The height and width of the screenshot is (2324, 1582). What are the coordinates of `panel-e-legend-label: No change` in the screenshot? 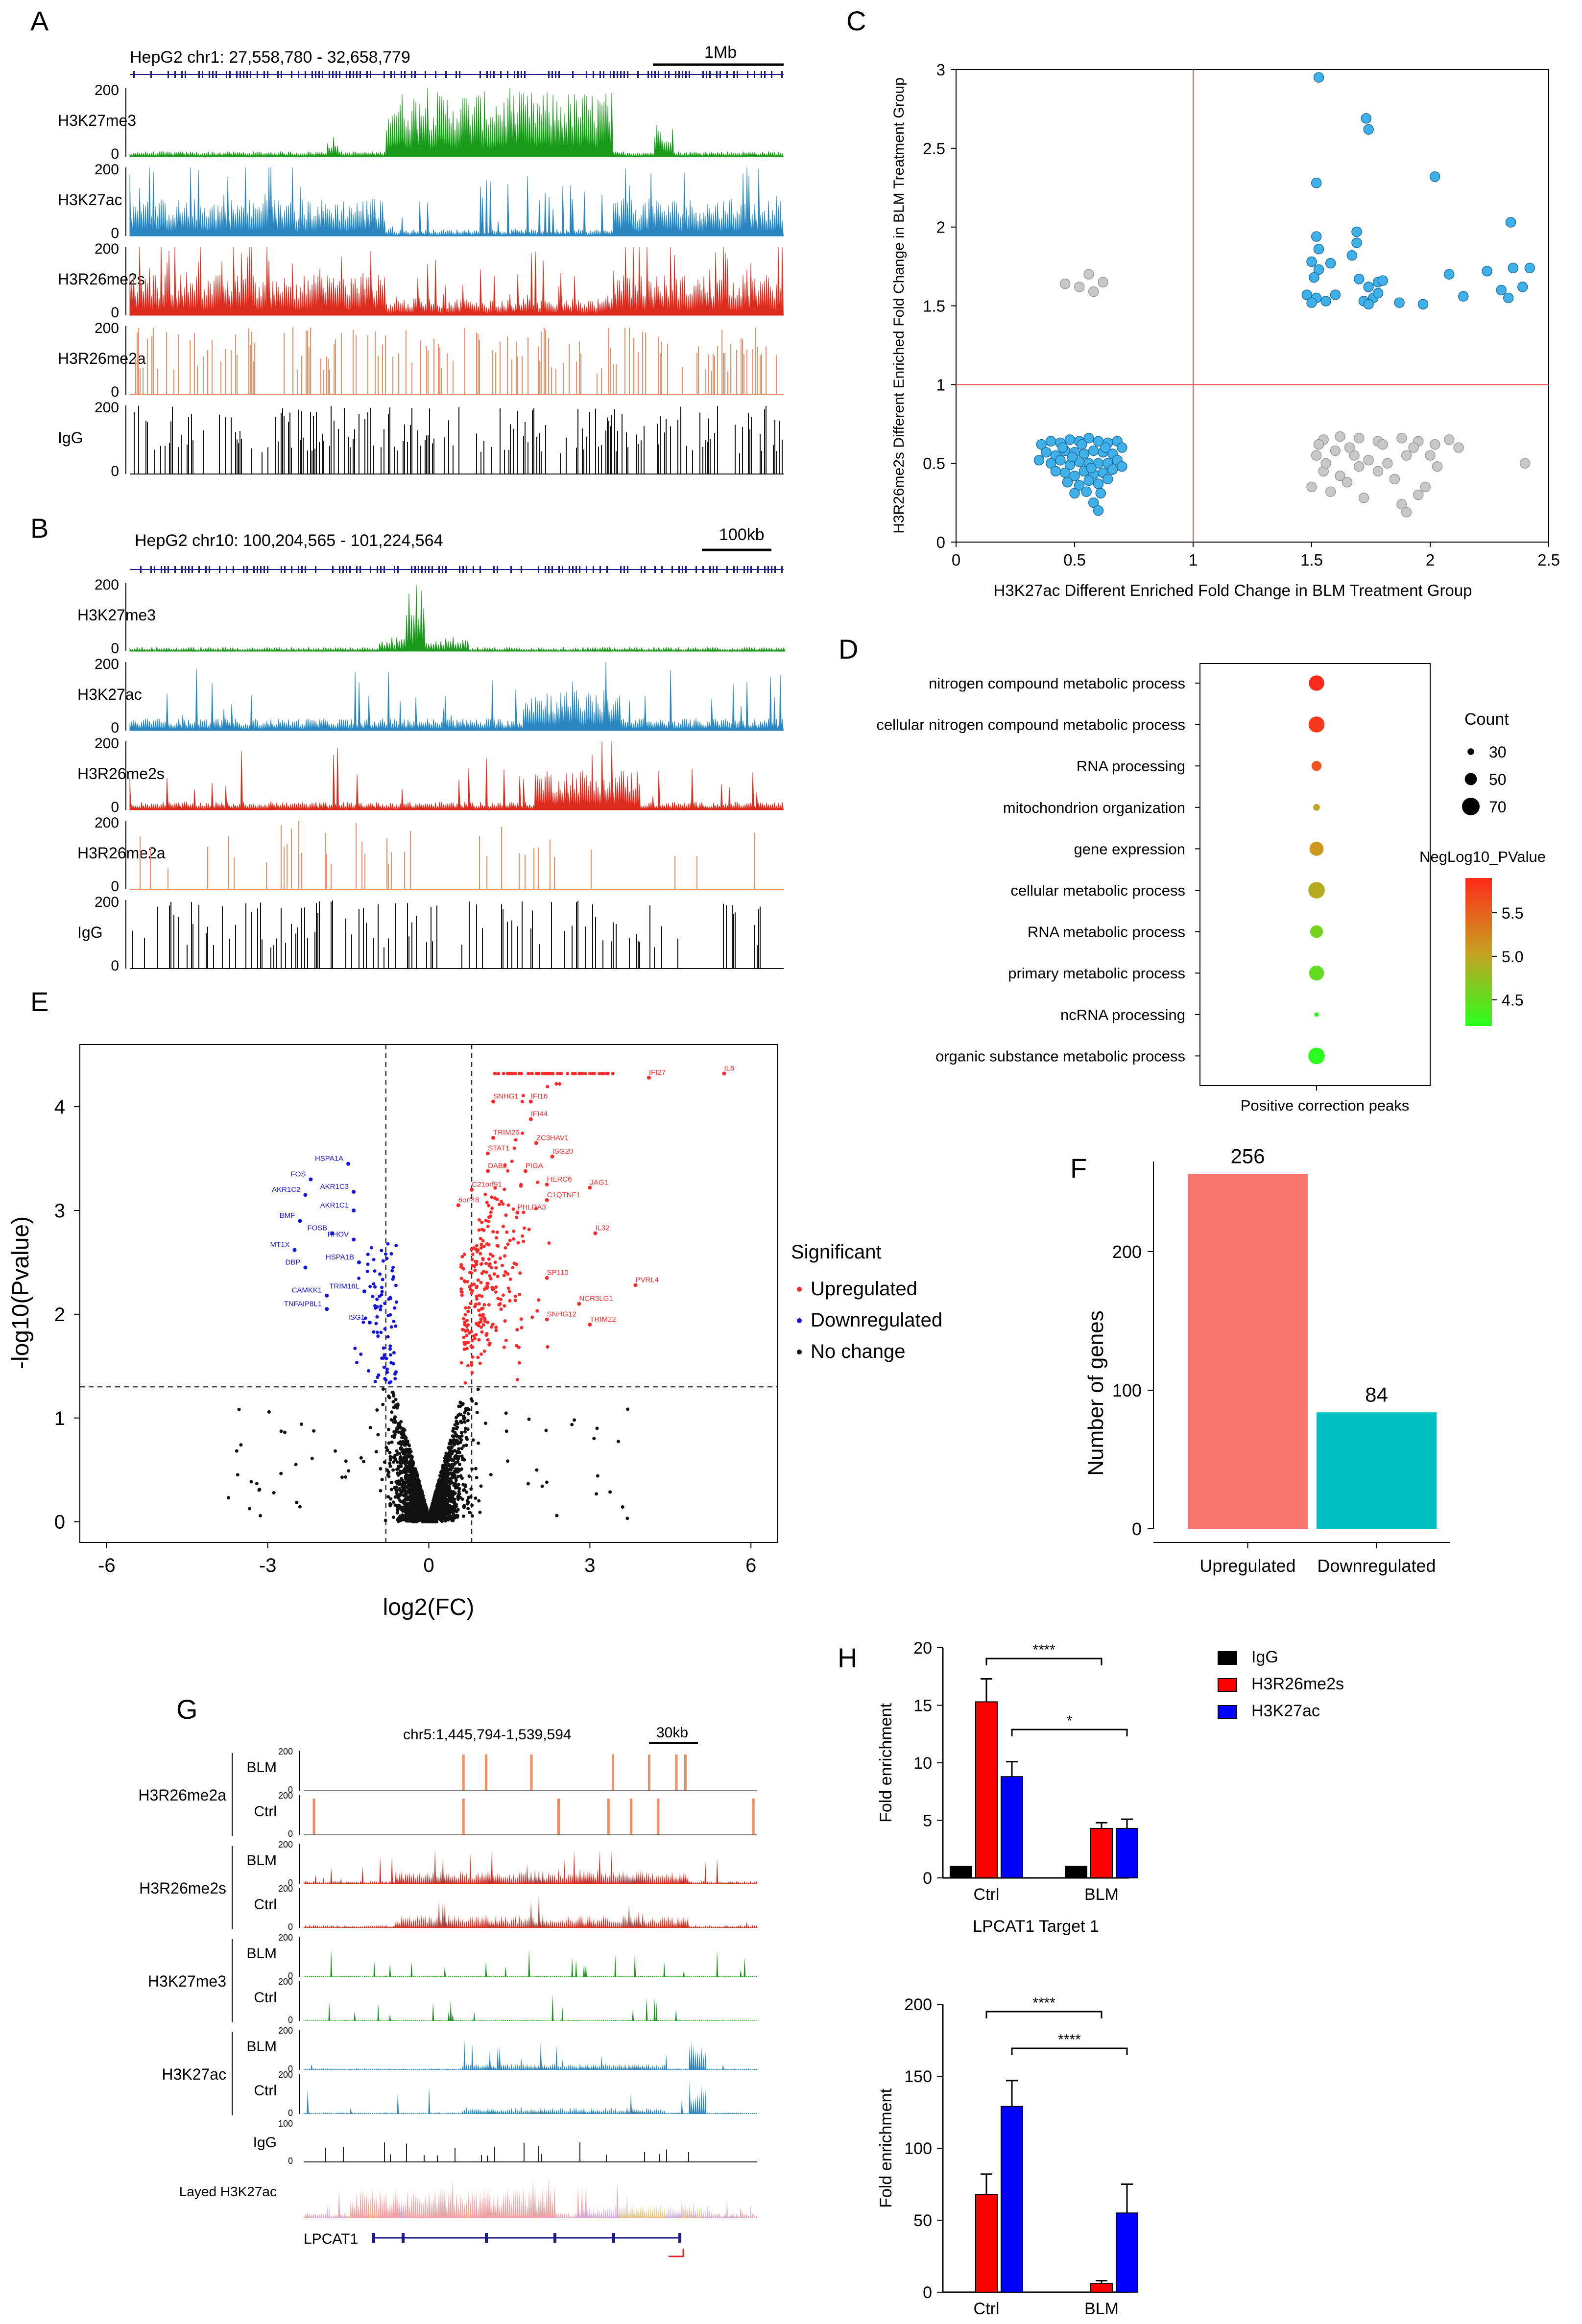 It's located at (858, 1351).